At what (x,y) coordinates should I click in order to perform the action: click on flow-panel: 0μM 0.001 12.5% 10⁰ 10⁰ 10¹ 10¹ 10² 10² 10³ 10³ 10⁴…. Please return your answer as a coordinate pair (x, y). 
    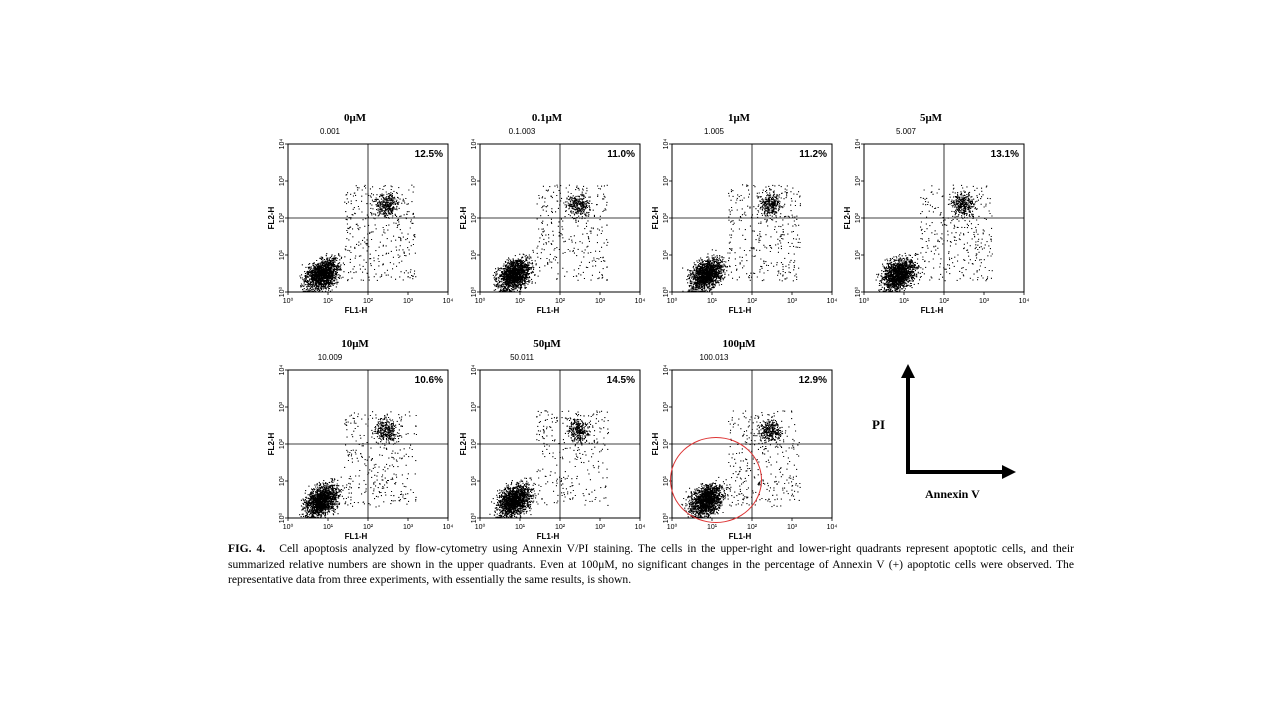
    Looking at the image, I should click on (360, 213).